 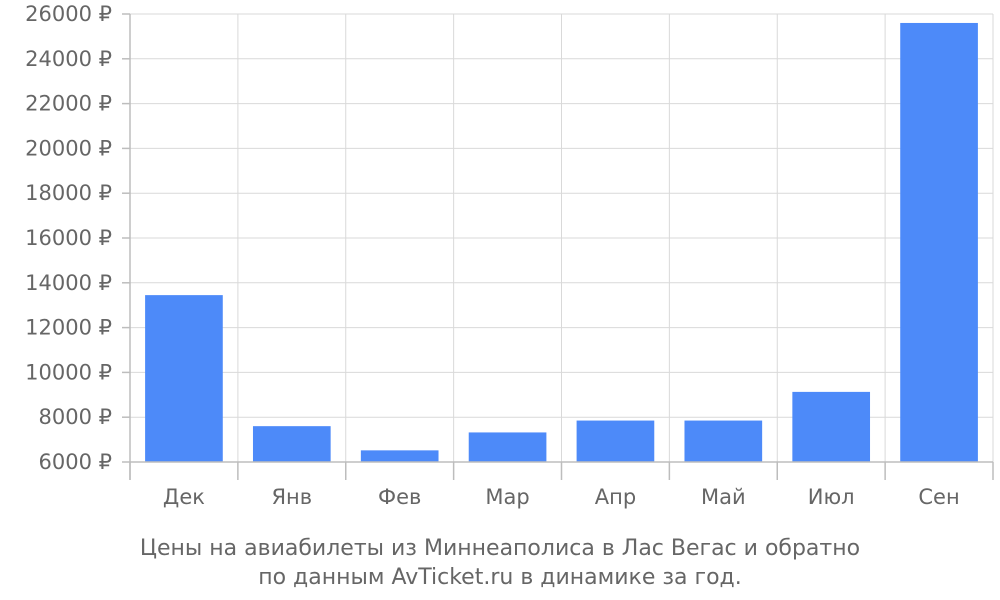 I want to click on chart-caption-line-2: по данным AvTicket.ru в динамике за год., so click(x=500, y=577).